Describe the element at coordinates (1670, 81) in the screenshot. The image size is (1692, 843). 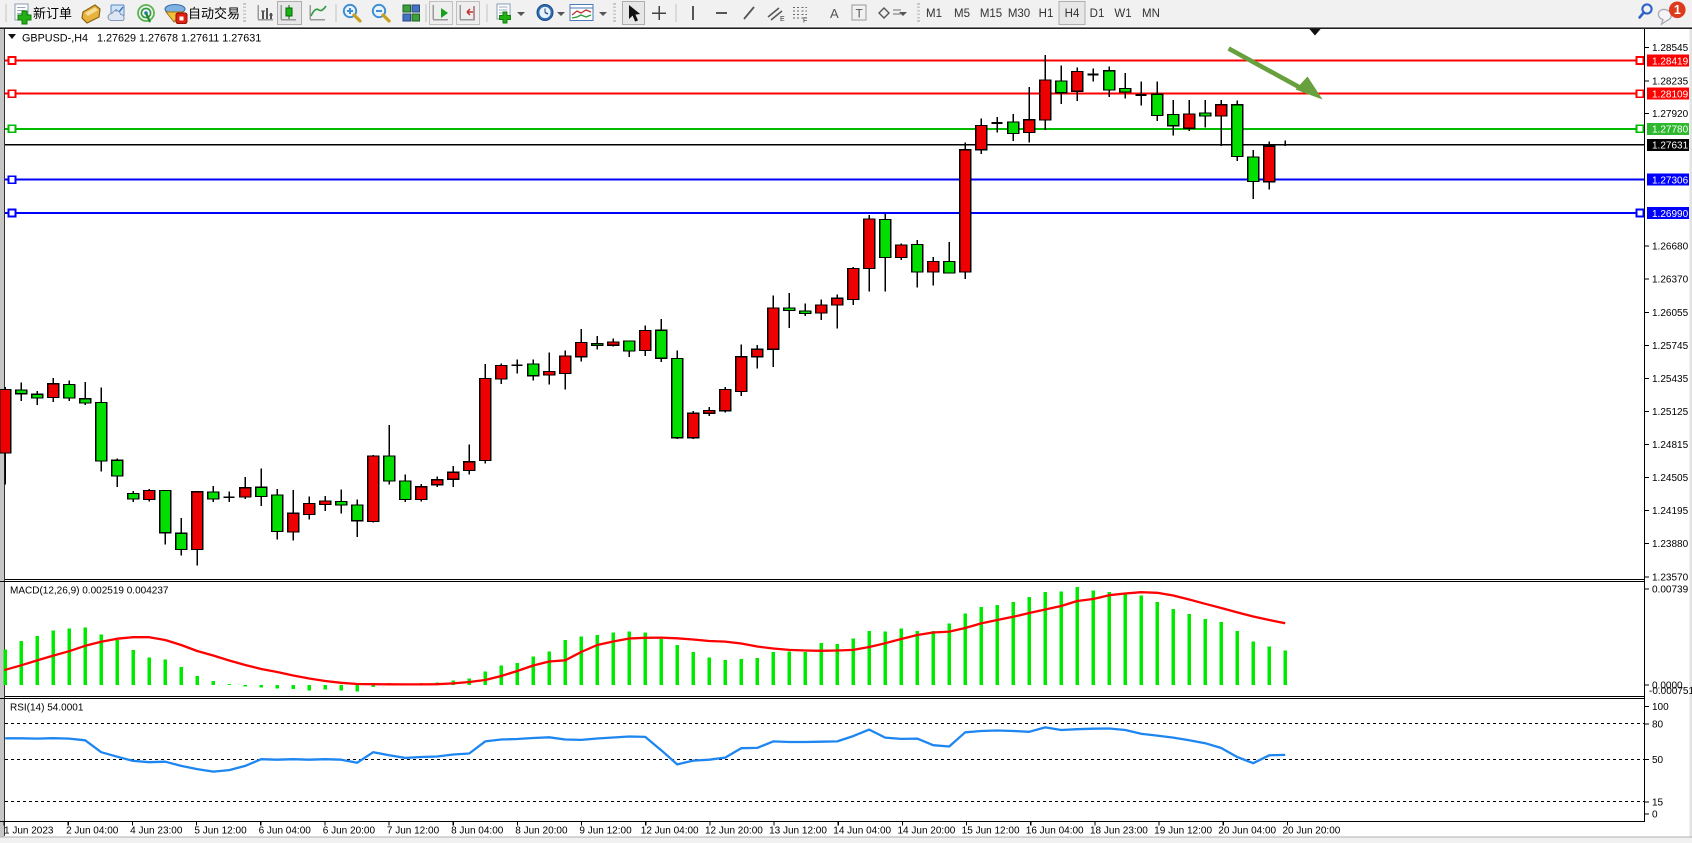
I see `svg-text: 1.28235` at that location.